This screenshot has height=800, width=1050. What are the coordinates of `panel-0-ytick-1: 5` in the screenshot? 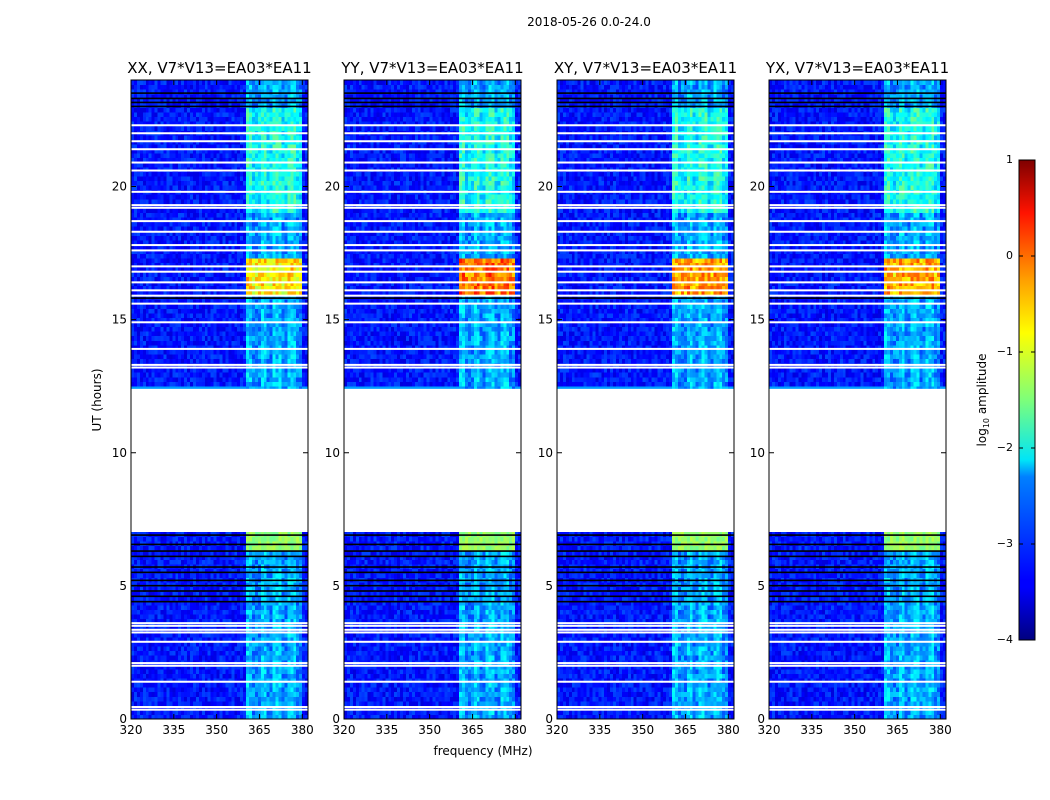 It's located at (123, 586).